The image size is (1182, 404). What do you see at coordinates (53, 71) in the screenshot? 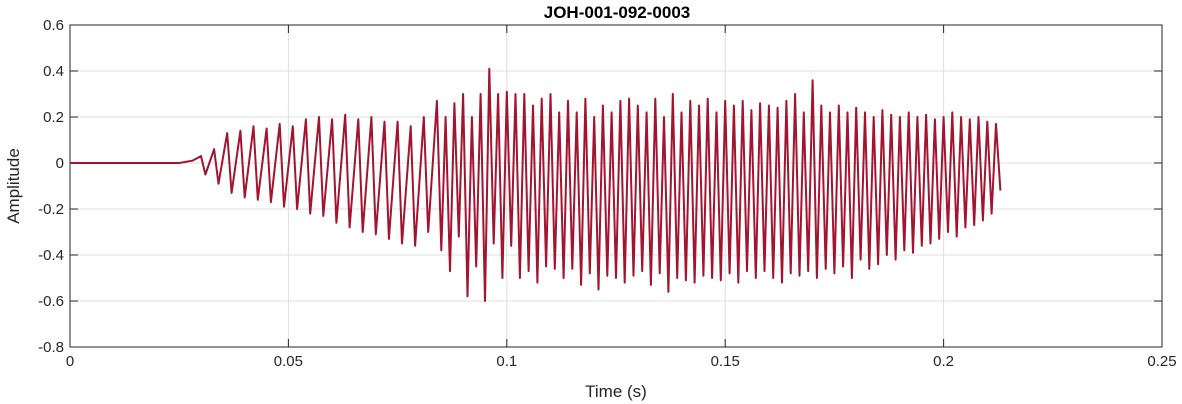
I see `y-tick-label: 0.4` at bounding box center [53, 71].